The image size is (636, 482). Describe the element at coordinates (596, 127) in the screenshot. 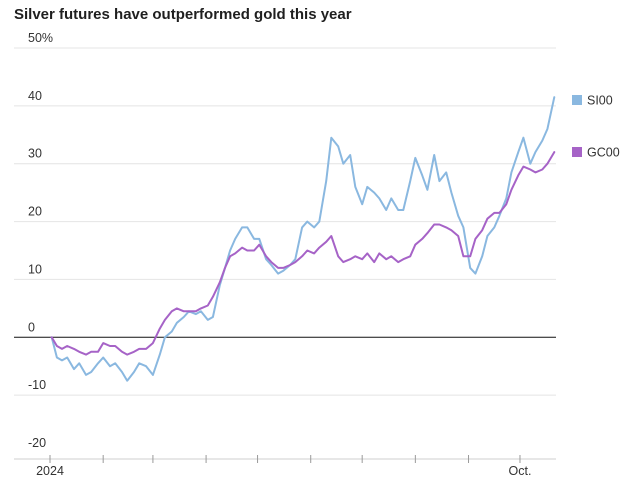

I see `legend: SI00 GC00` at that location.